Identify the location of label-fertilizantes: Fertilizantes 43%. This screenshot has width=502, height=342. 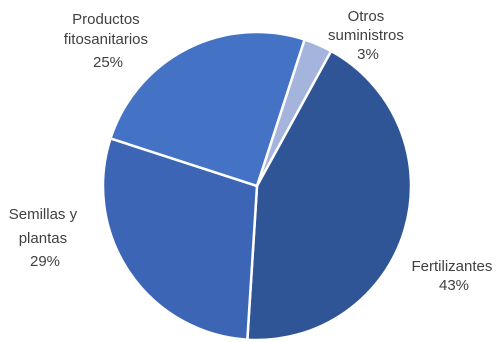
(453, 276).